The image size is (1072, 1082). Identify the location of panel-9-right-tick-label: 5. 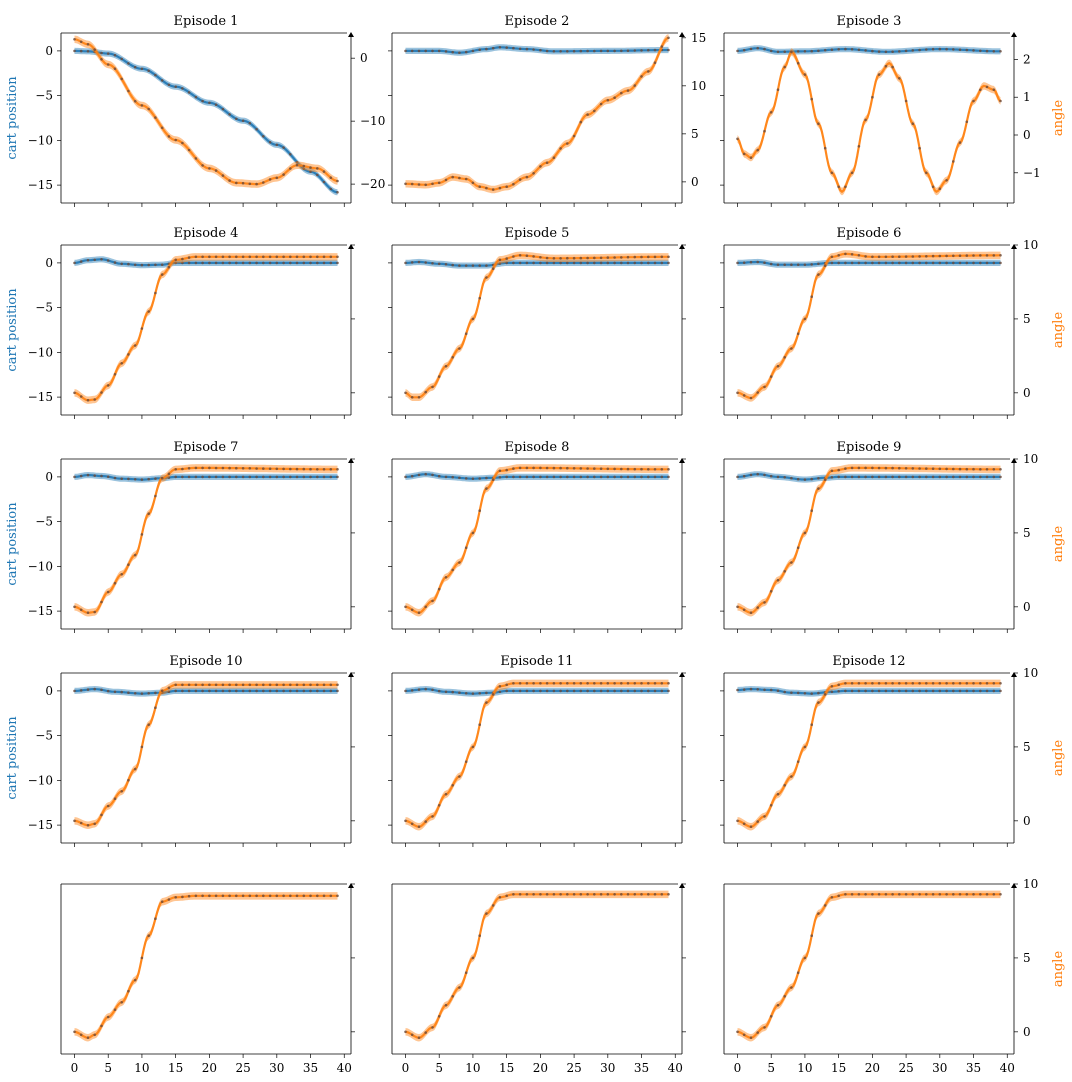
(1027, 533).